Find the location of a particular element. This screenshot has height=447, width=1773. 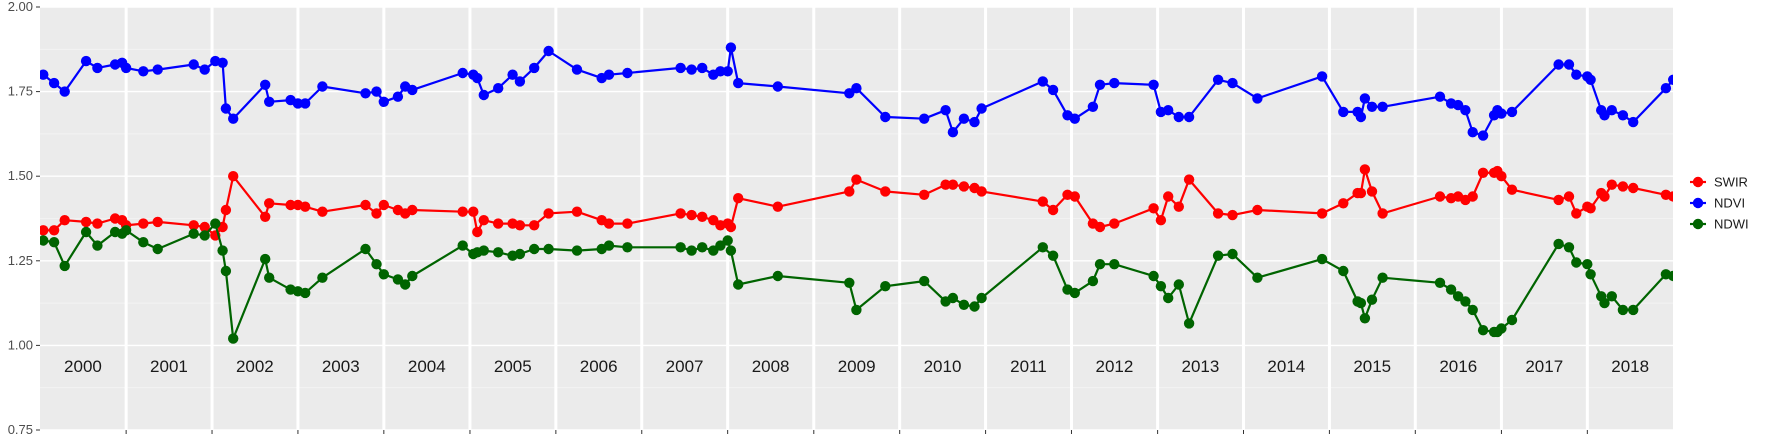

year-label: 2015 is located at coordinates (1372, 366).